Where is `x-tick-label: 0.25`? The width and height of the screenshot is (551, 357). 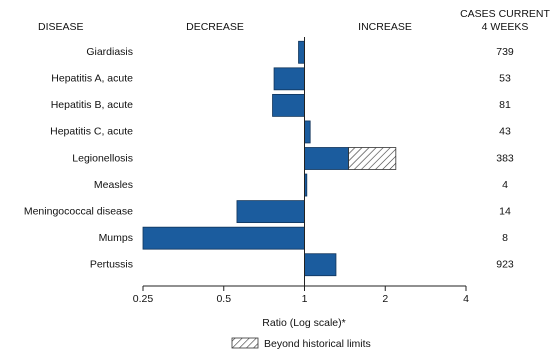 x-tick-label: 0.25 is located at coordinates (143, 299).